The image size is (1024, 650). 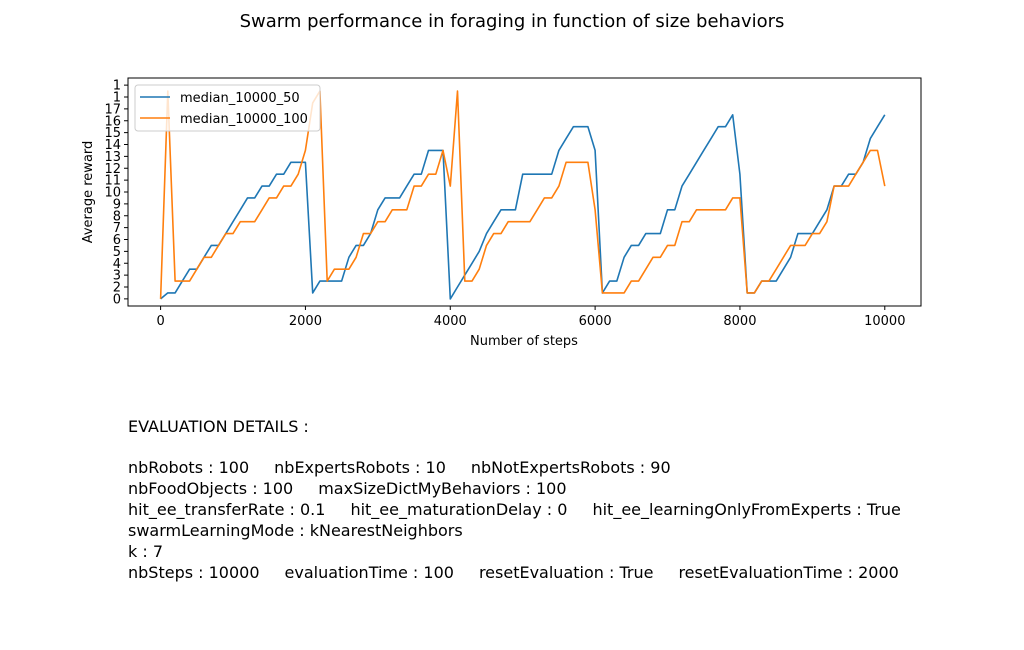 I want to click on y-tick-label: 7, so click(x=117, y=228).